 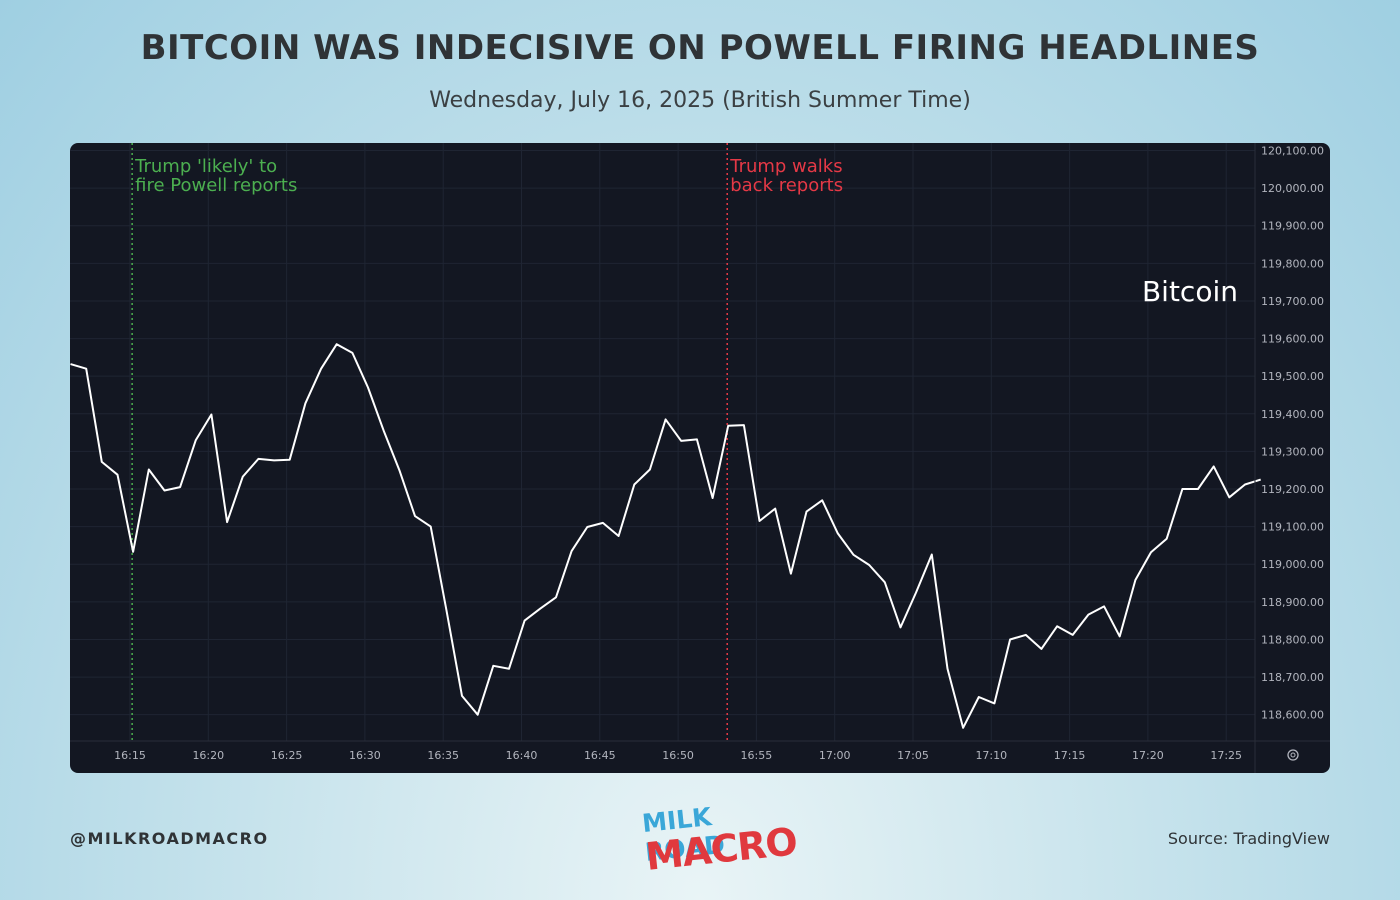 What do you see at coordinates (1292, 301) in the screenshot?
I see `y-tick-label: 119,700.00` at bounding box center [1292, 301].